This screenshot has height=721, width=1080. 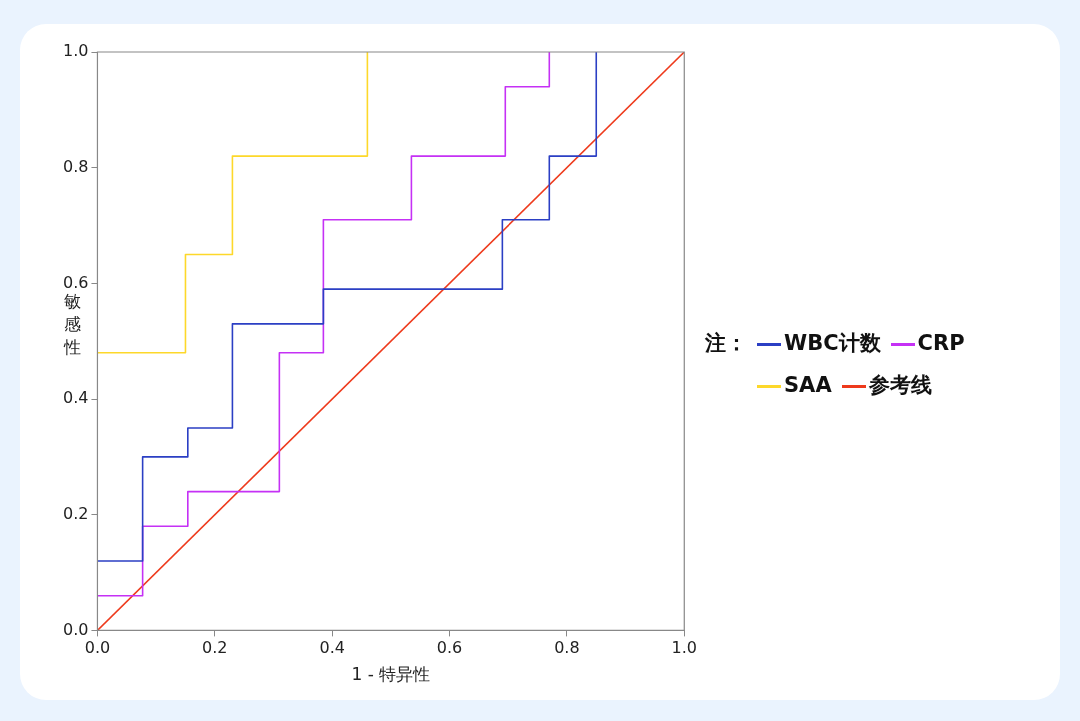 I want to click on x-tick-label: 0.8, so click(x=567, y=648).